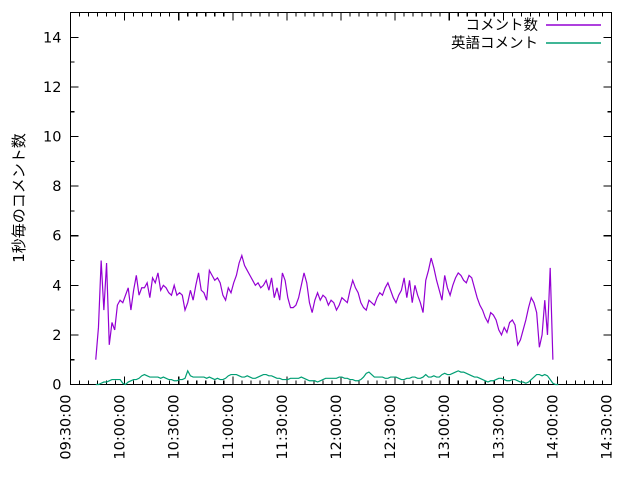  Describe the element at coordinates (391, 427) in the screenshot. I see `x-tick-label: 12:30:00` at that location.